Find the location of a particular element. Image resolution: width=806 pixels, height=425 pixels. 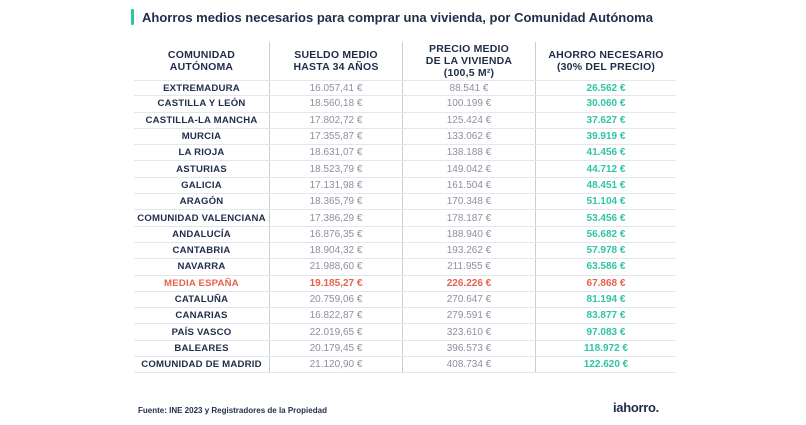

price-cell: 125.424 € is located at coordinates (469, 120).